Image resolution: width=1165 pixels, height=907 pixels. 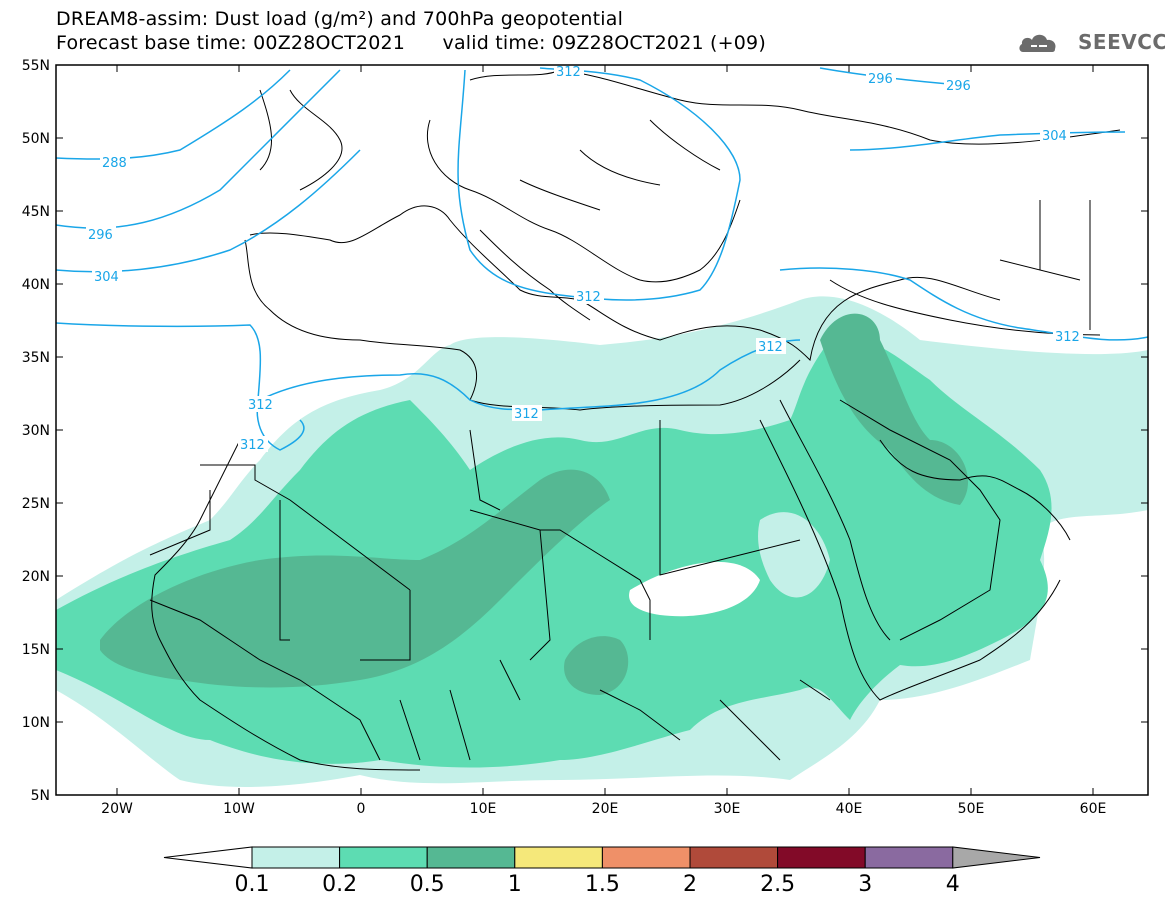 I want to click on lon-tick-label: 0, so click(x=361, y=809).